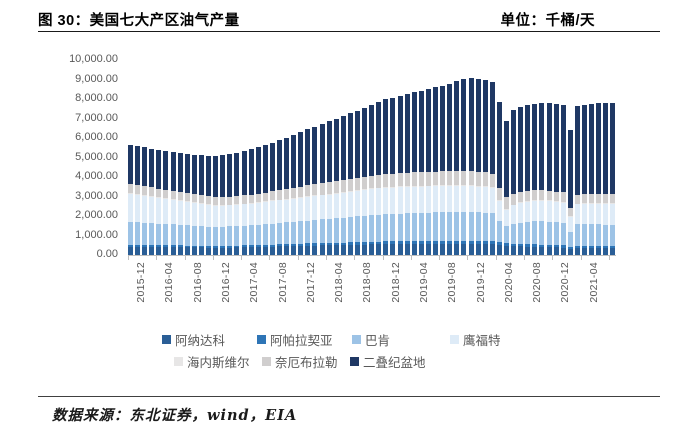 The height and width of the screenshot is (425, 689). Describe the element at coordinates (565, 282) in the screenshot. I see `x-tick-label: 2020-12` at that location.